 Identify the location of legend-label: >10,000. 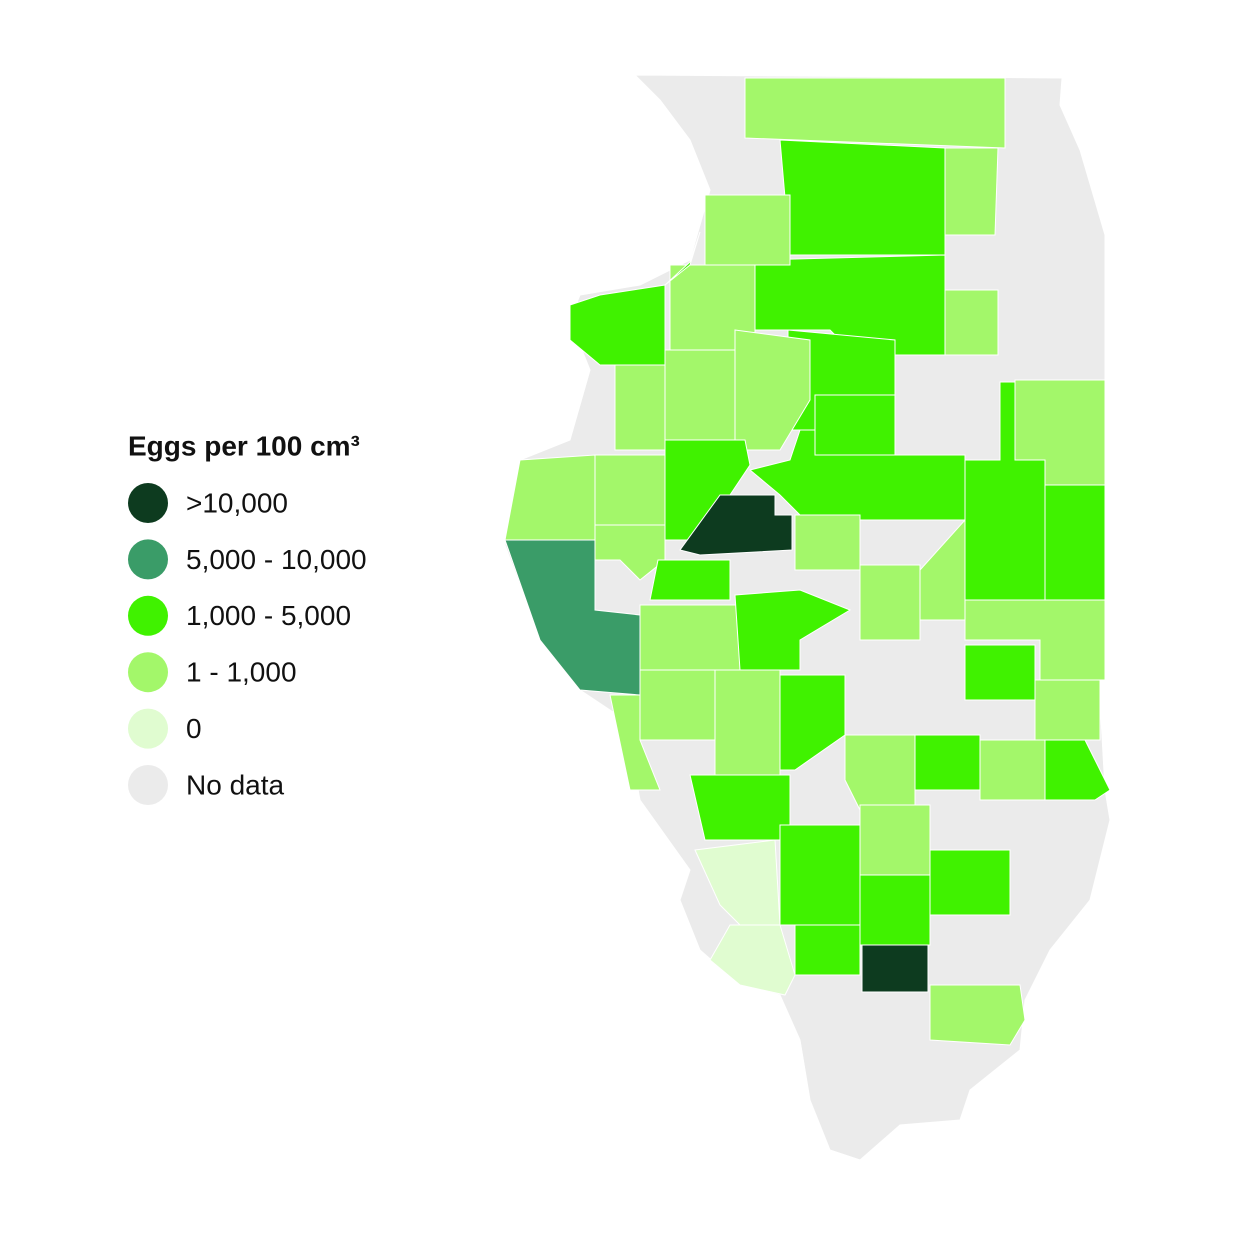
(237, 502).